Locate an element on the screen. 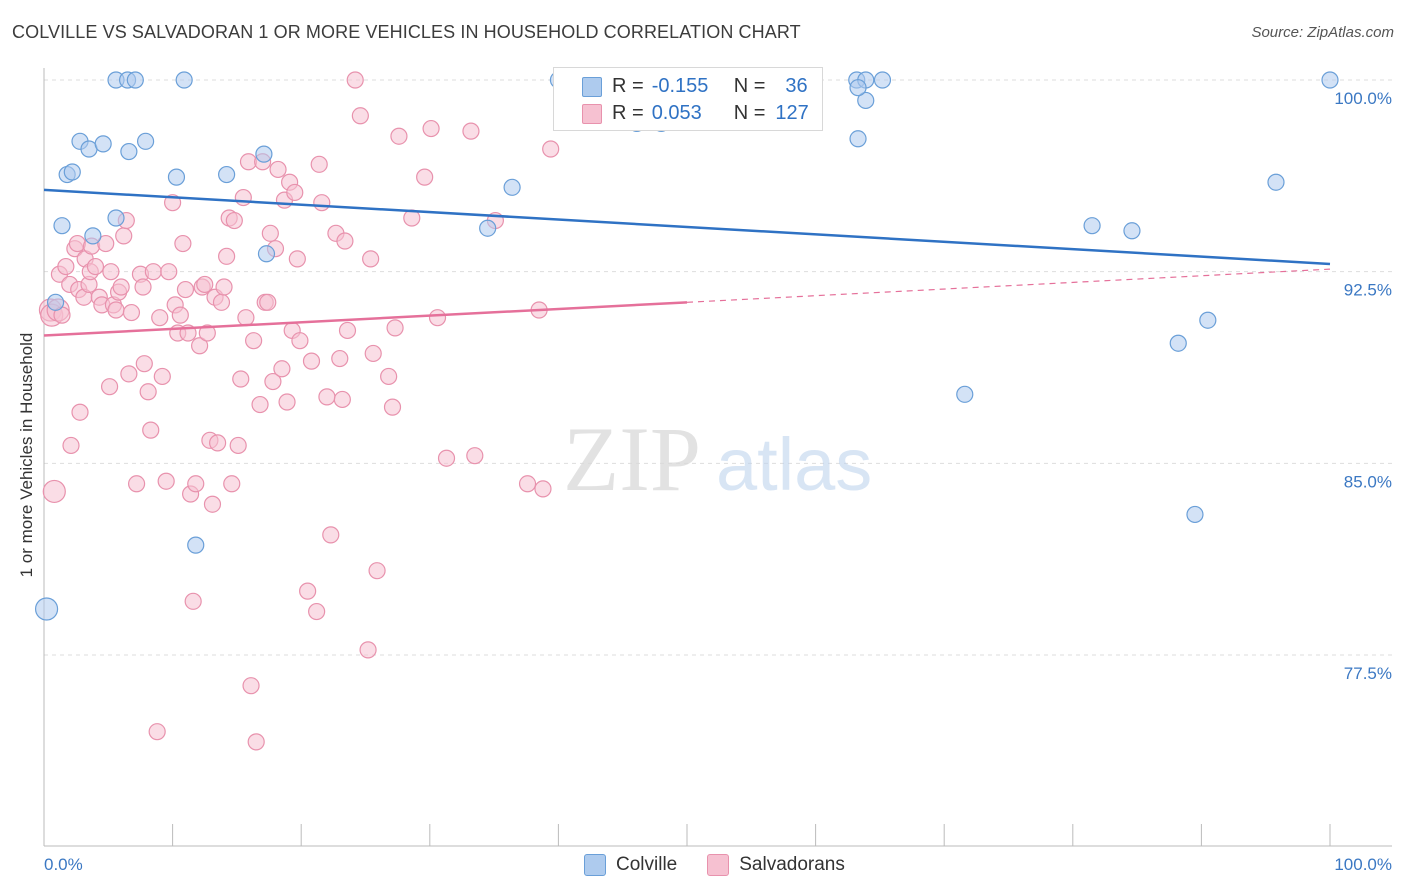  salvadoran-swatch is located at coordinates (592, 114).